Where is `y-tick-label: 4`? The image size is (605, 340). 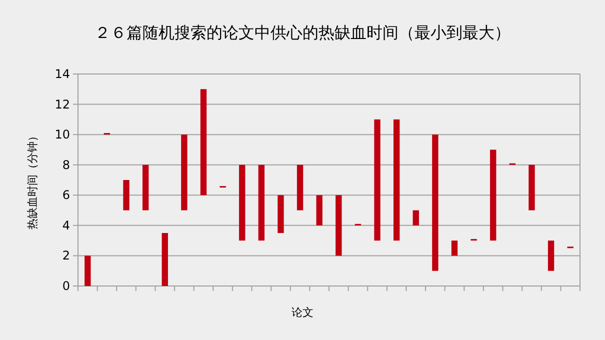
y-tick-label: 4 is located at coordinates (66, 225).